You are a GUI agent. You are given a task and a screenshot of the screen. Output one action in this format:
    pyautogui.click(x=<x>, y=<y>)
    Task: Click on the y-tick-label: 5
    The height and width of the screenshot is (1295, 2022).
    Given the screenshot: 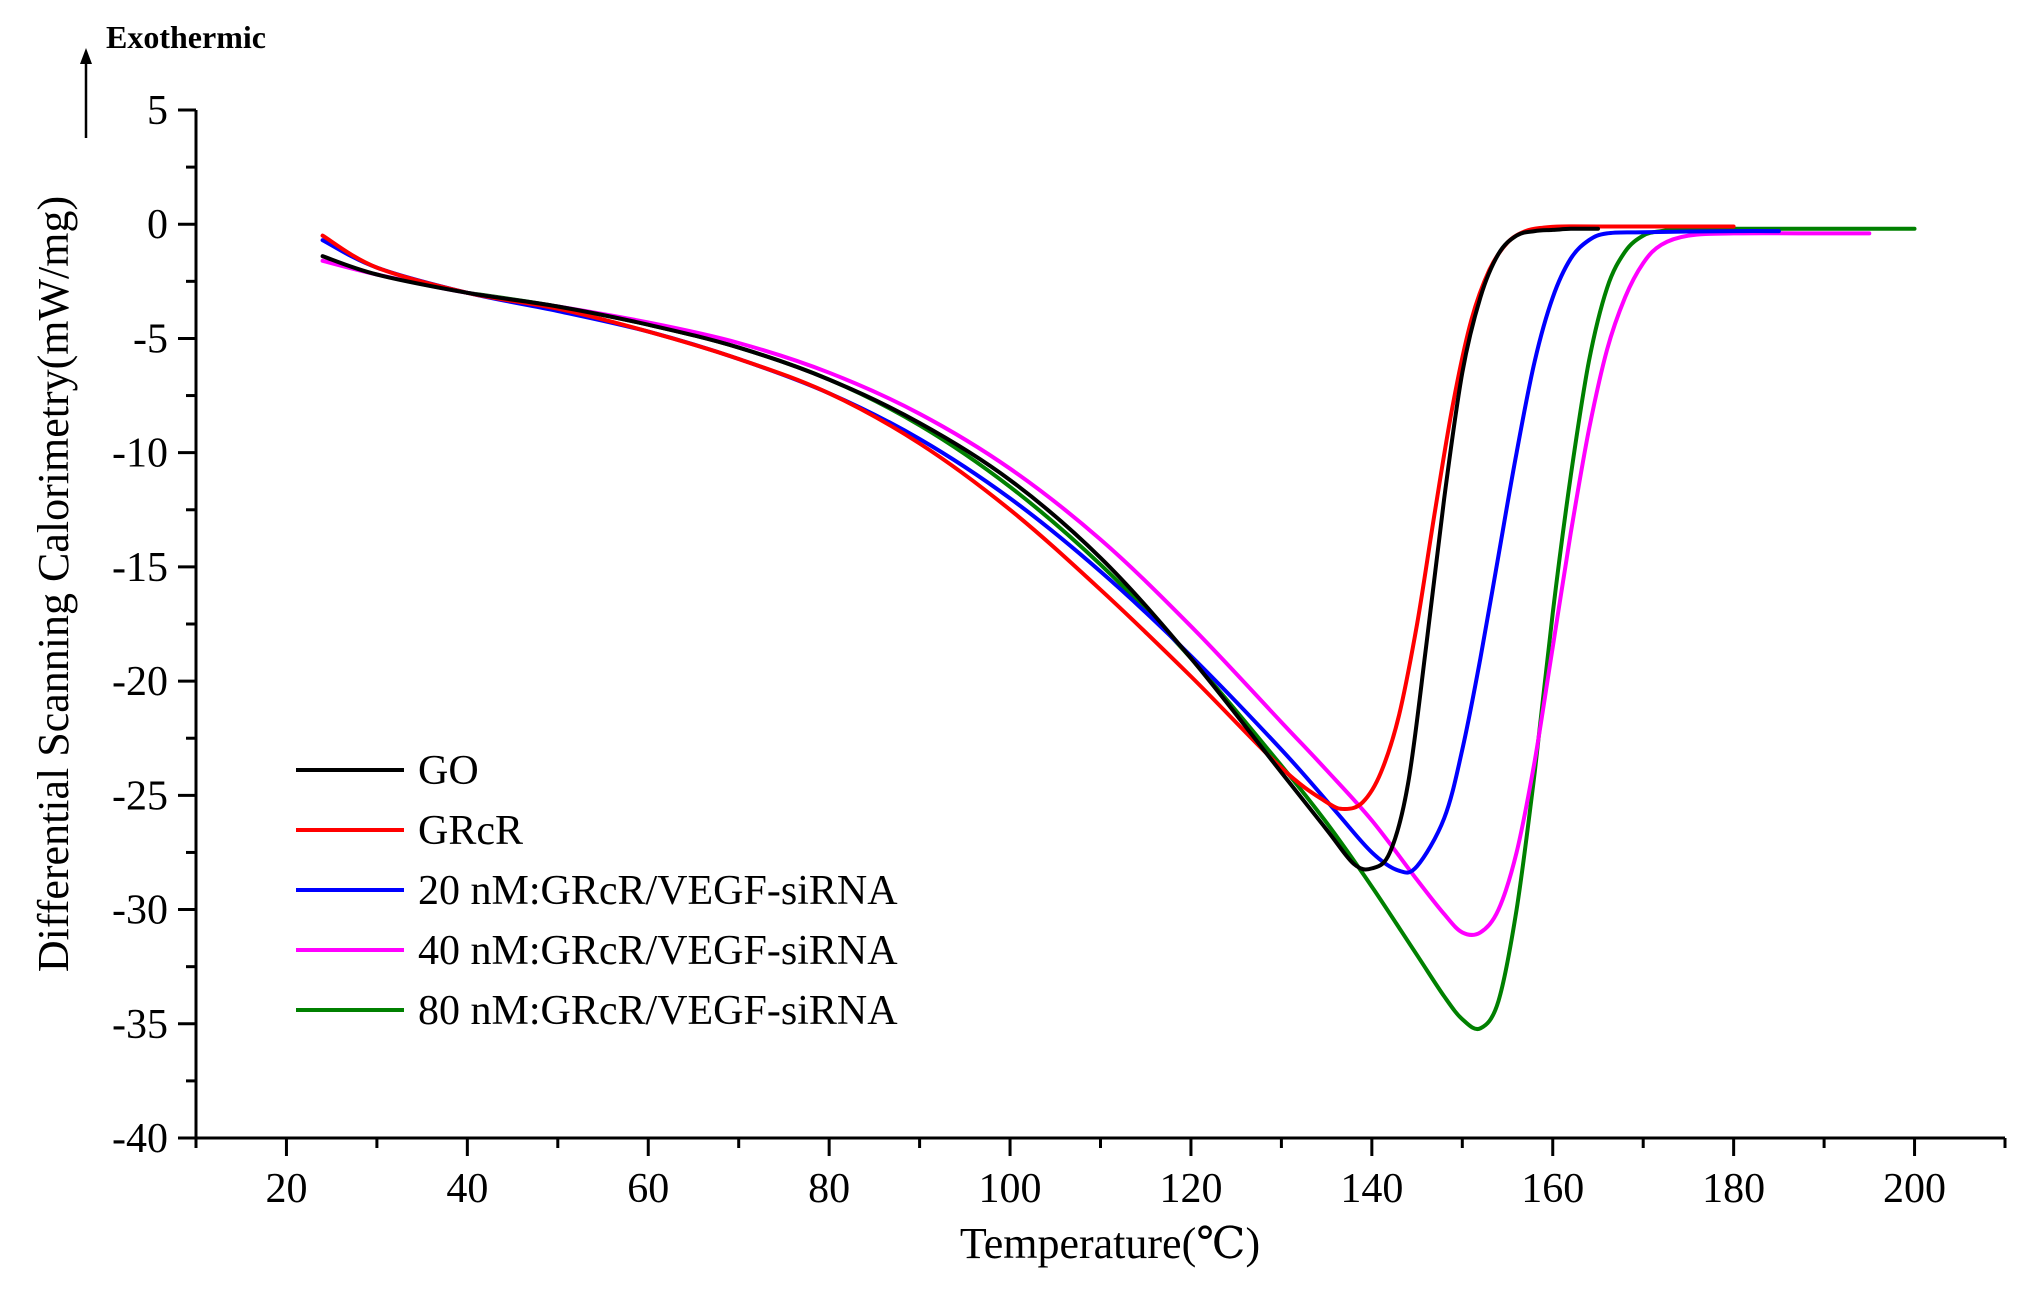 What is the action you would take?
    pyautogui.click(x=157, y=111)
    